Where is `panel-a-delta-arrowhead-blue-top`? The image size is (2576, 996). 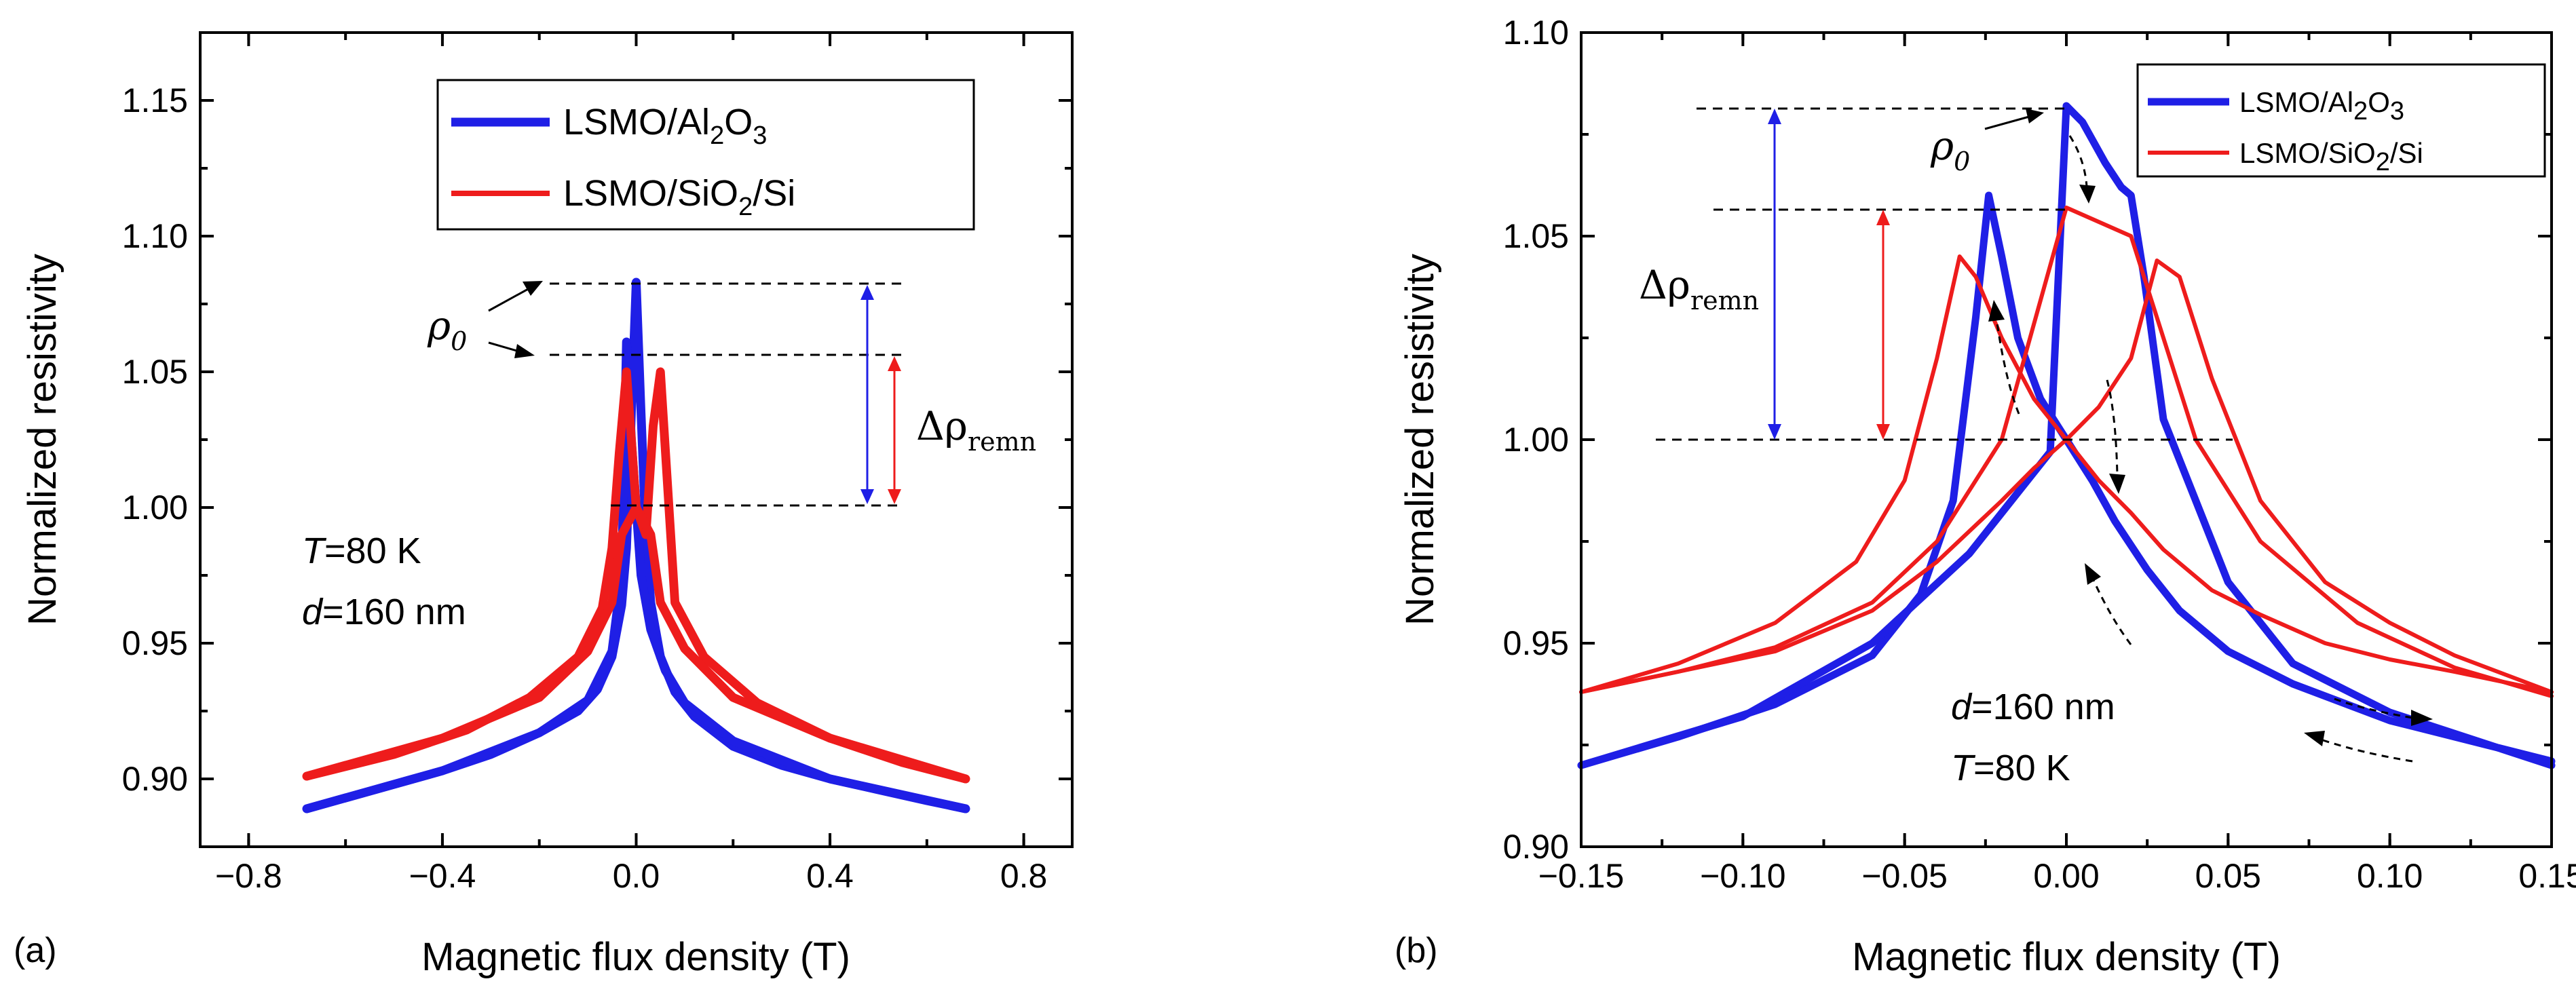
panel-a-delta-arrowhead-blue-top is located at coordinates (867, 292).